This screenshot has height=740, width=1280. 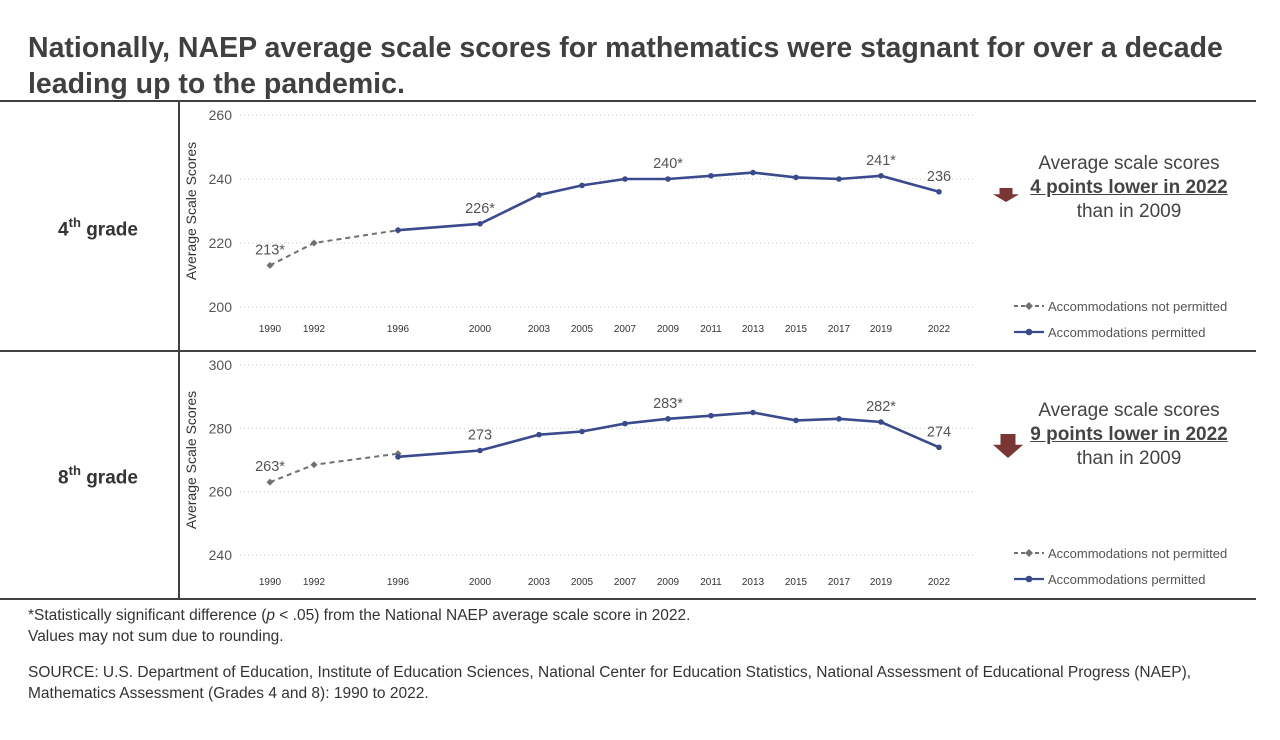 I want to click on label-column-divider, so click(x=179, y=350).